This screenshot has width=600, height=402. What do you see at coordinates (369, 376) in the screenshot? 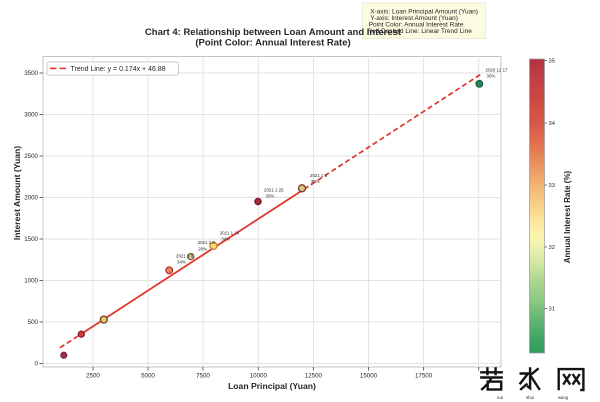
I see `svg-text: 15000` at bounding box center [369, 376].